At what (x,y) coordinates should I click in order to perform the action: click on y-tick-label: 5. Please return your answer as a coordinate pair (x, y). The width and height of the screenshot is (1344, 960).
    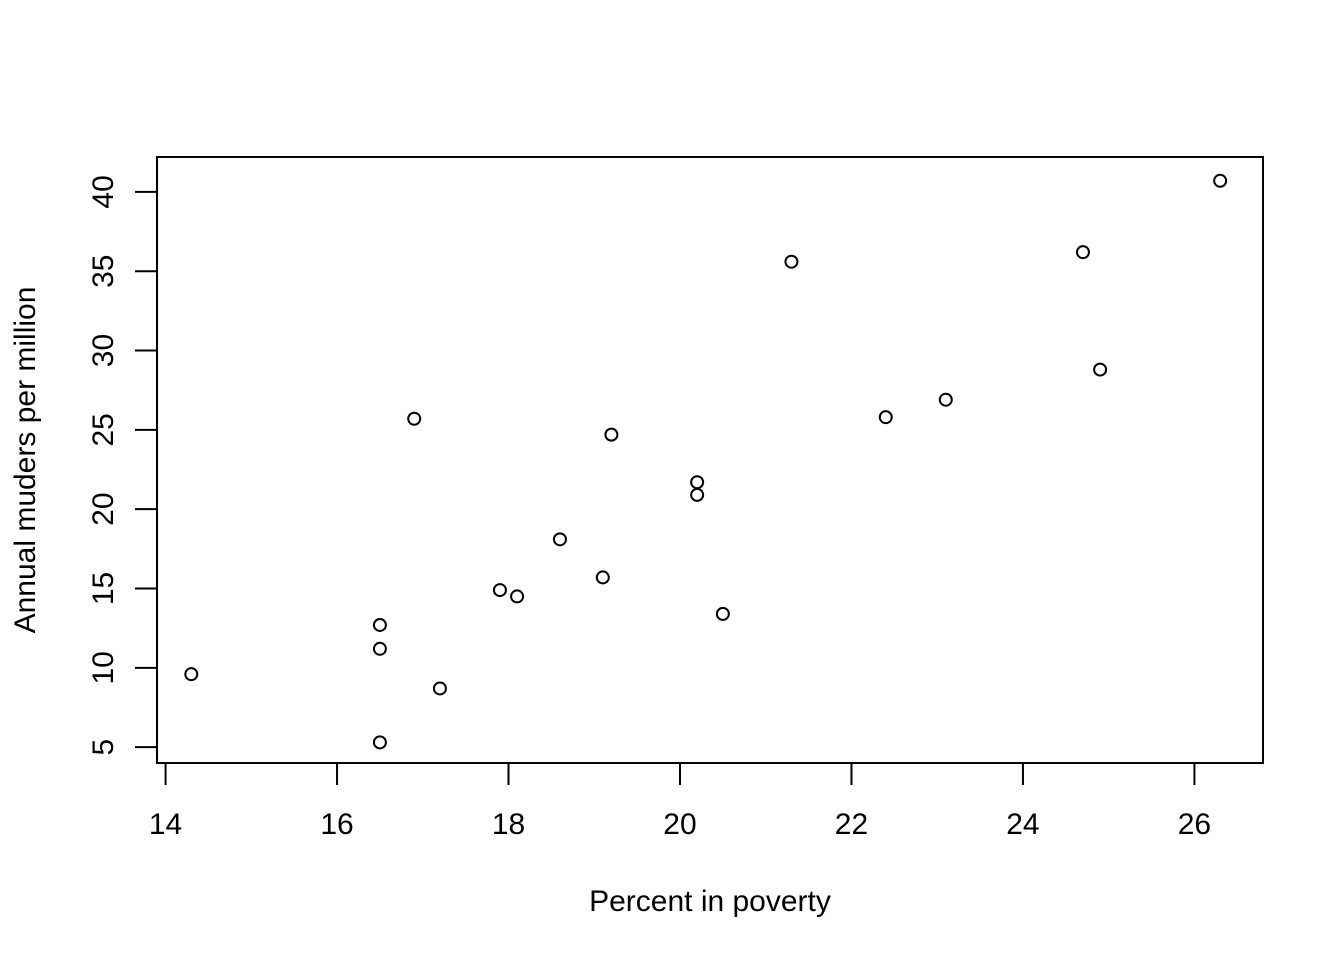
    Looking at the image, I should click on (103, 747).